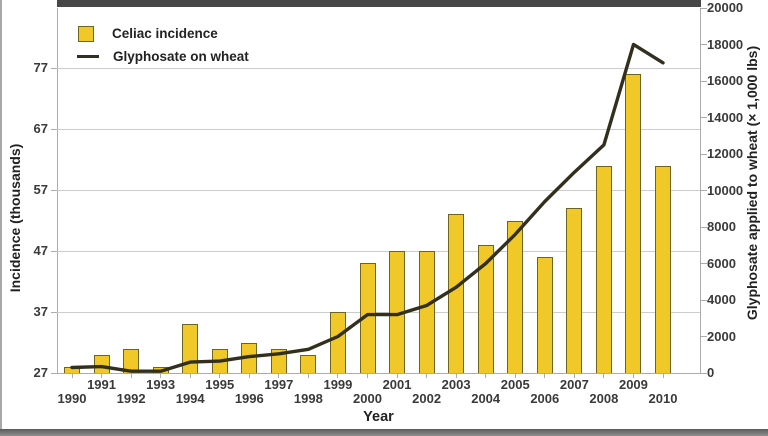  I want to click on right-axis-tick-label: 8000, so click(721, 226).